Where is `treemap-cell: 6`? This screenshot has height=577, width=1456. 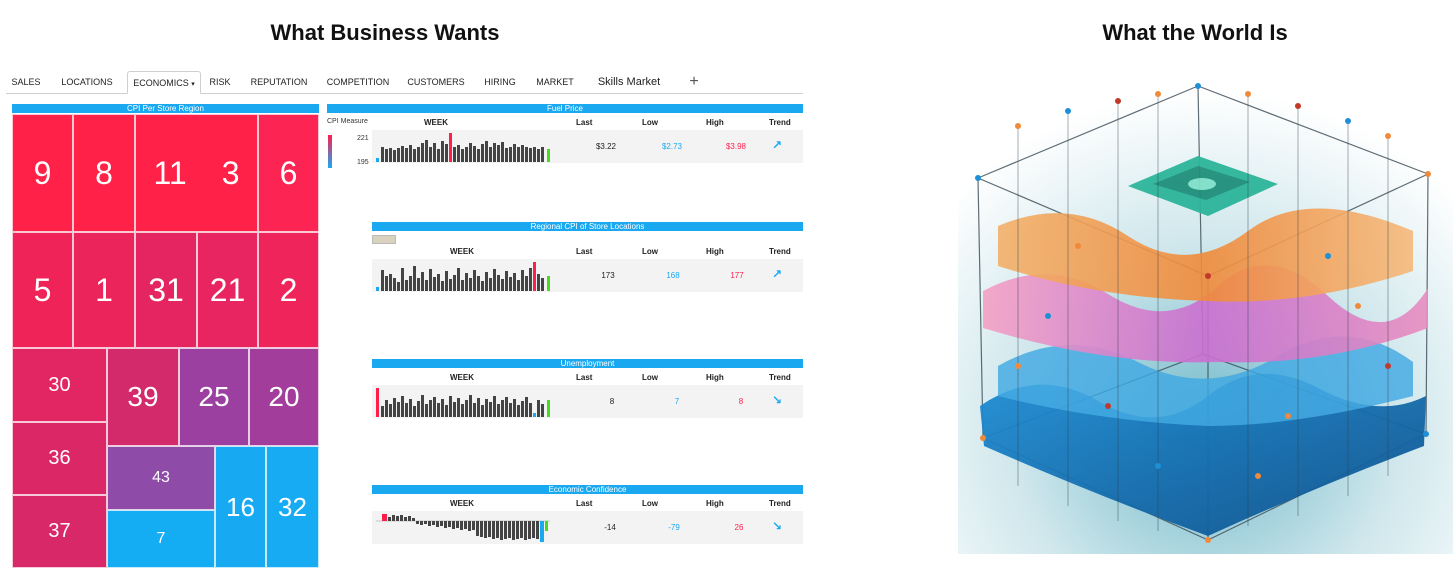
treemap-cell: 6 is located at coordinates (288, 173).